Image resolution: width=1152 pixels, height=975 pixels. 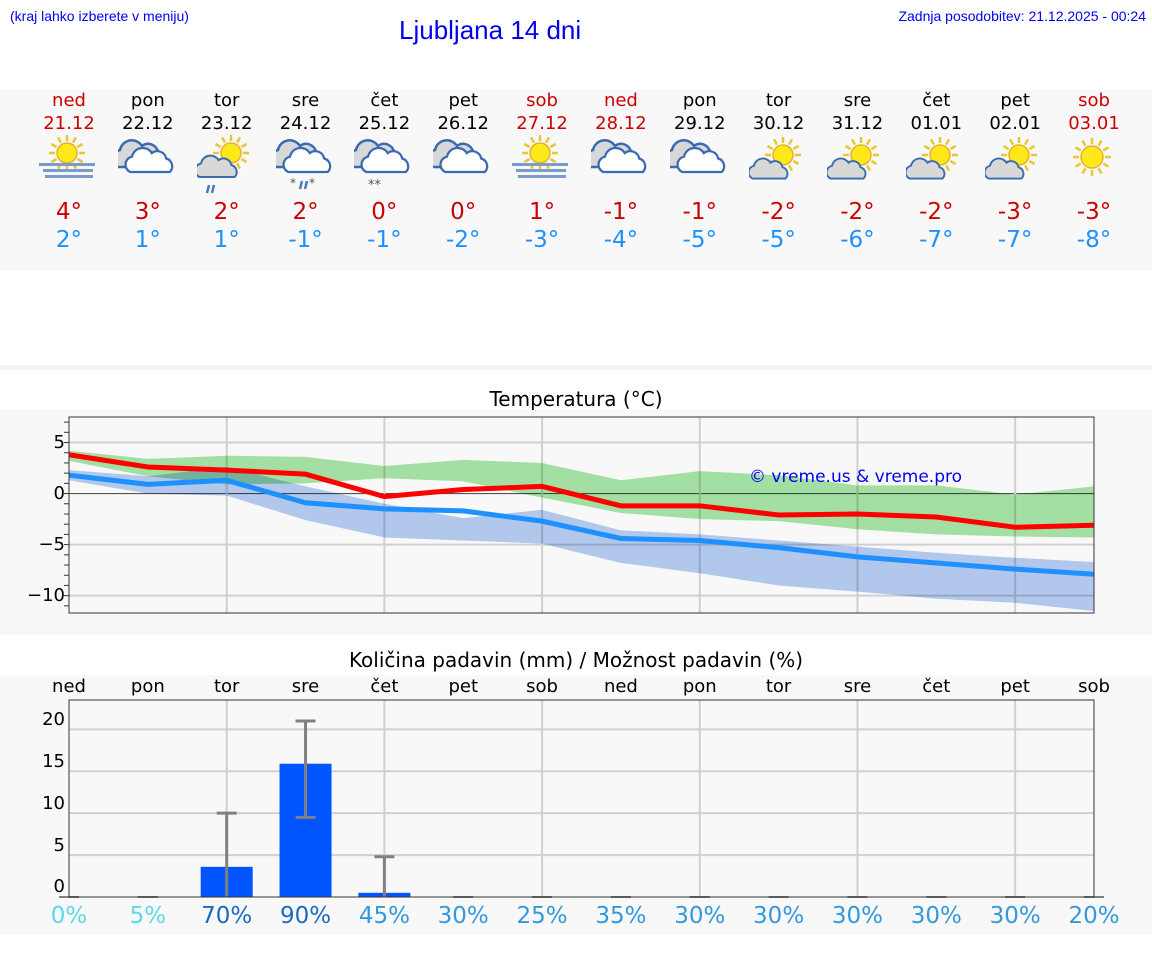 What do you see at coordinates (53, 762) in the screenshot?
I see `y-tick-label: 15` at bounding box center [53, 762].